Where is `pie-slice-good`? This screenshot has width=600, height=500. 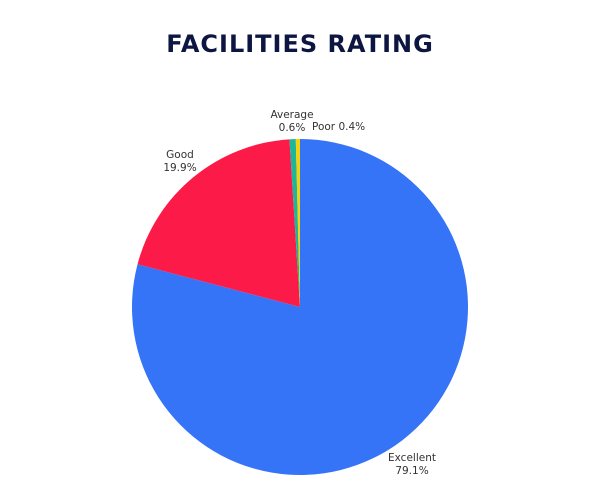 pie-slice-good is located at coordinates (218, 223).